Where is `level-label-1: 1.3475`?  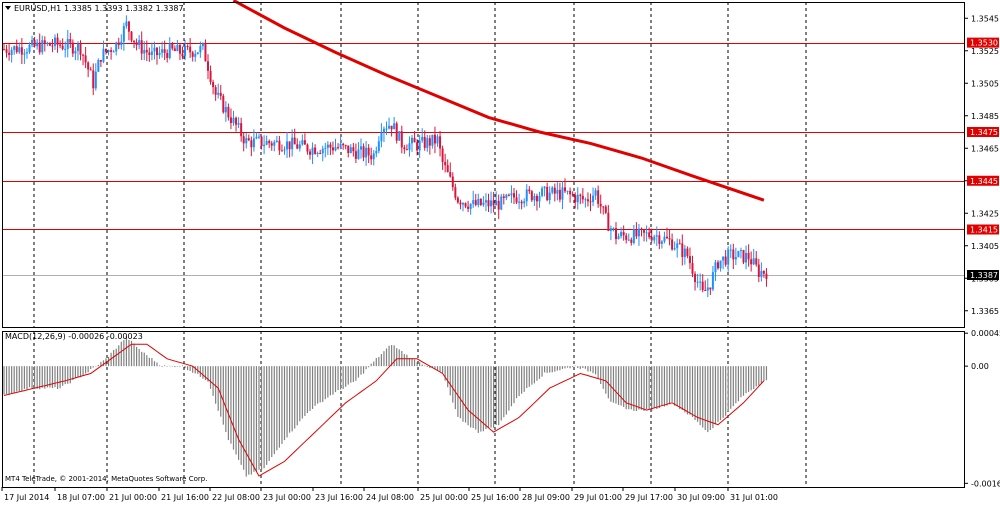
level-label-1: 1.3475 is located at coordinates (983, 132).